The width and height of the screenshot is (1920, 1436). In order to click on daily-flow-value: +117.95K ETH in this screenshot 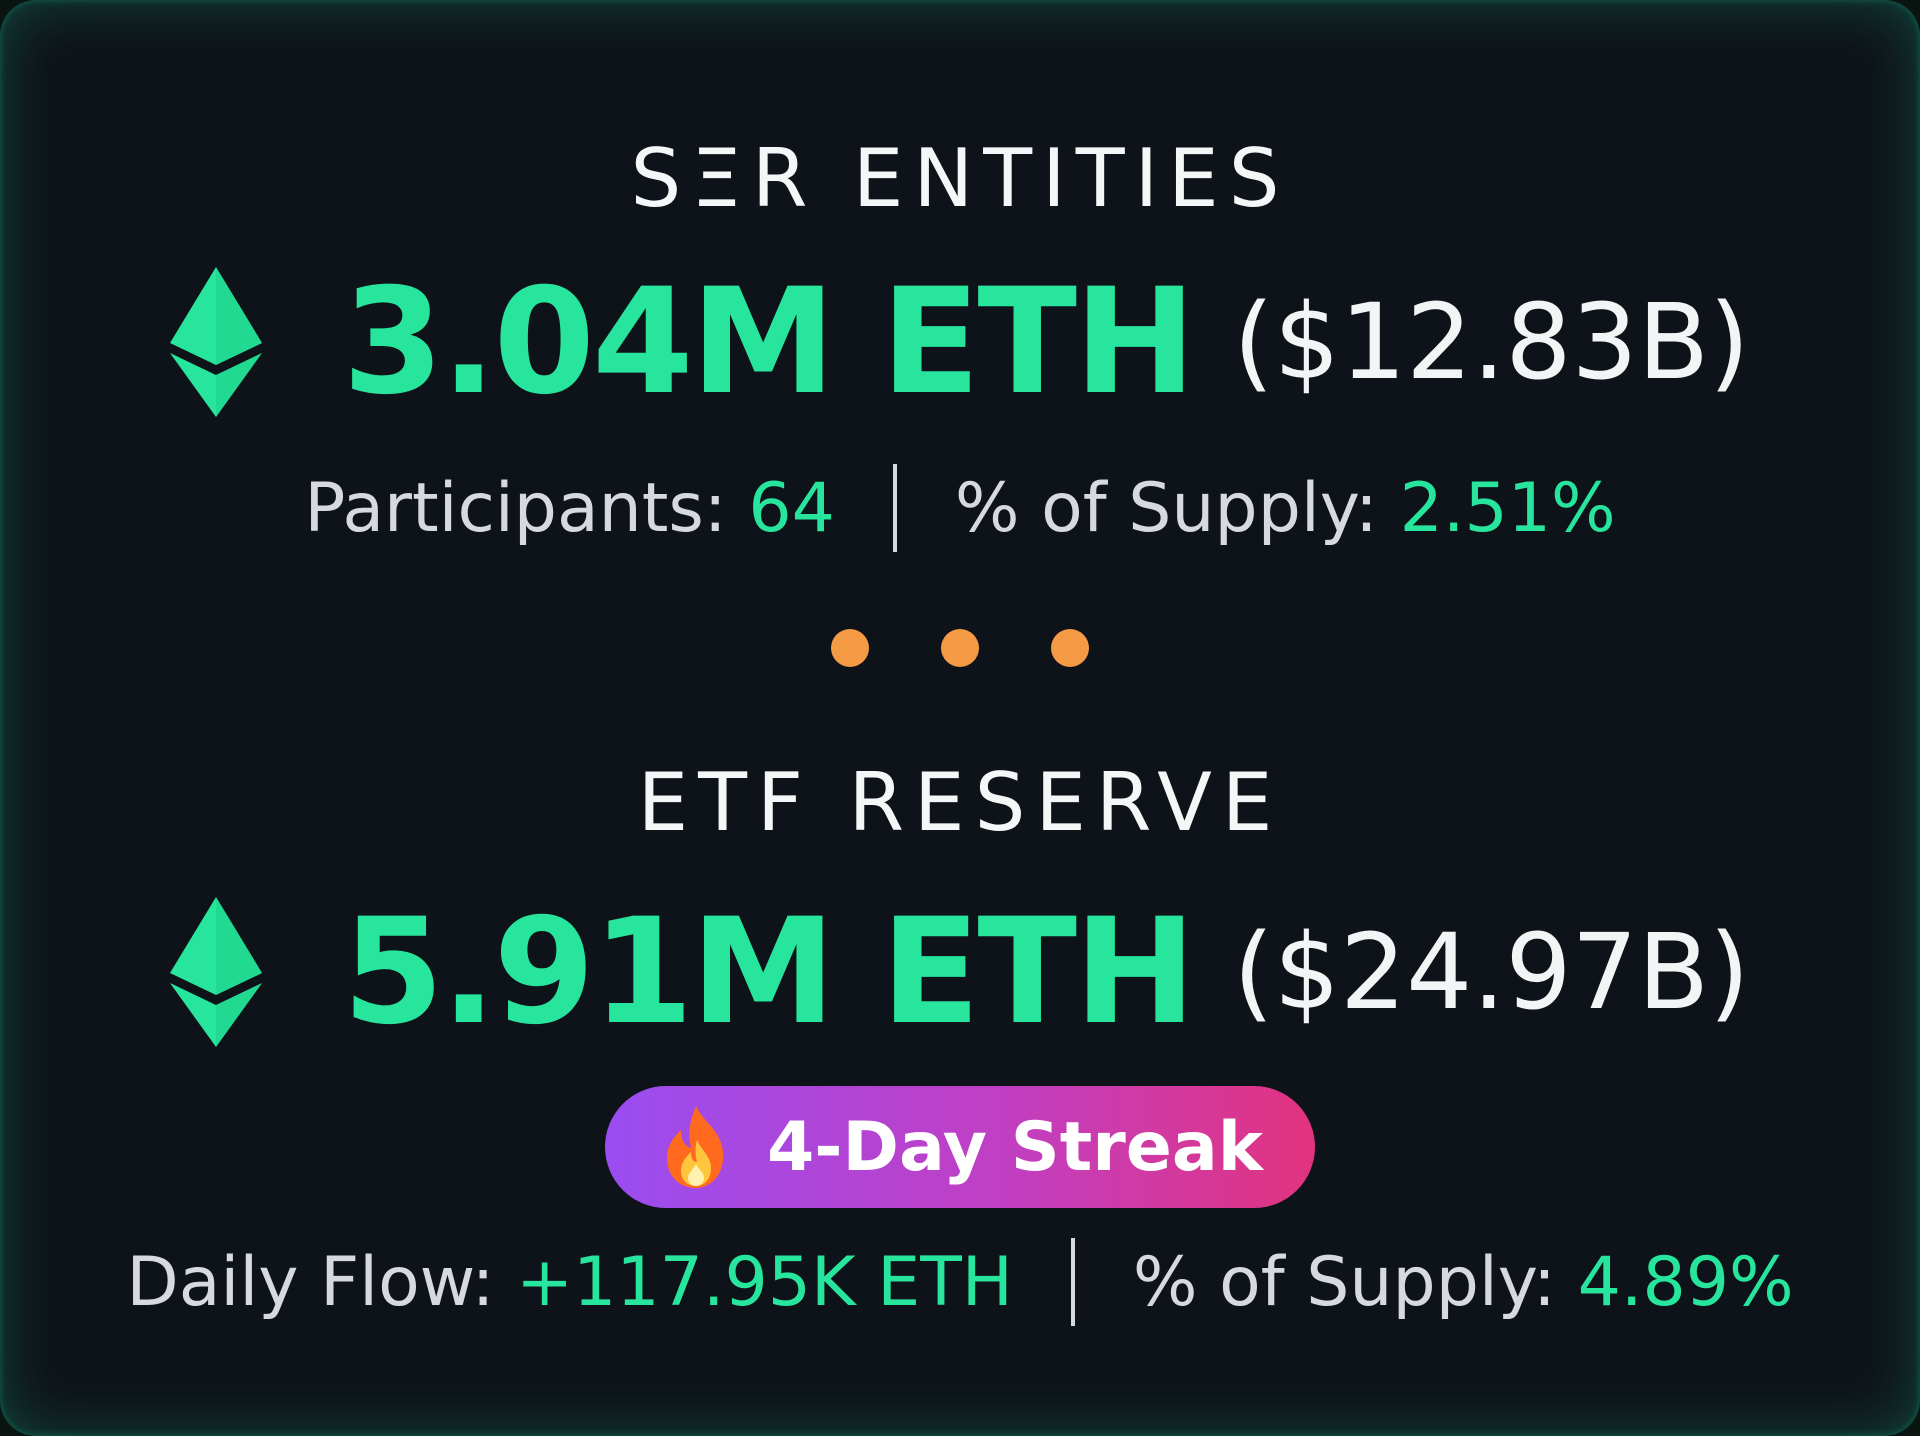, I will do `click(764, 1282)`.